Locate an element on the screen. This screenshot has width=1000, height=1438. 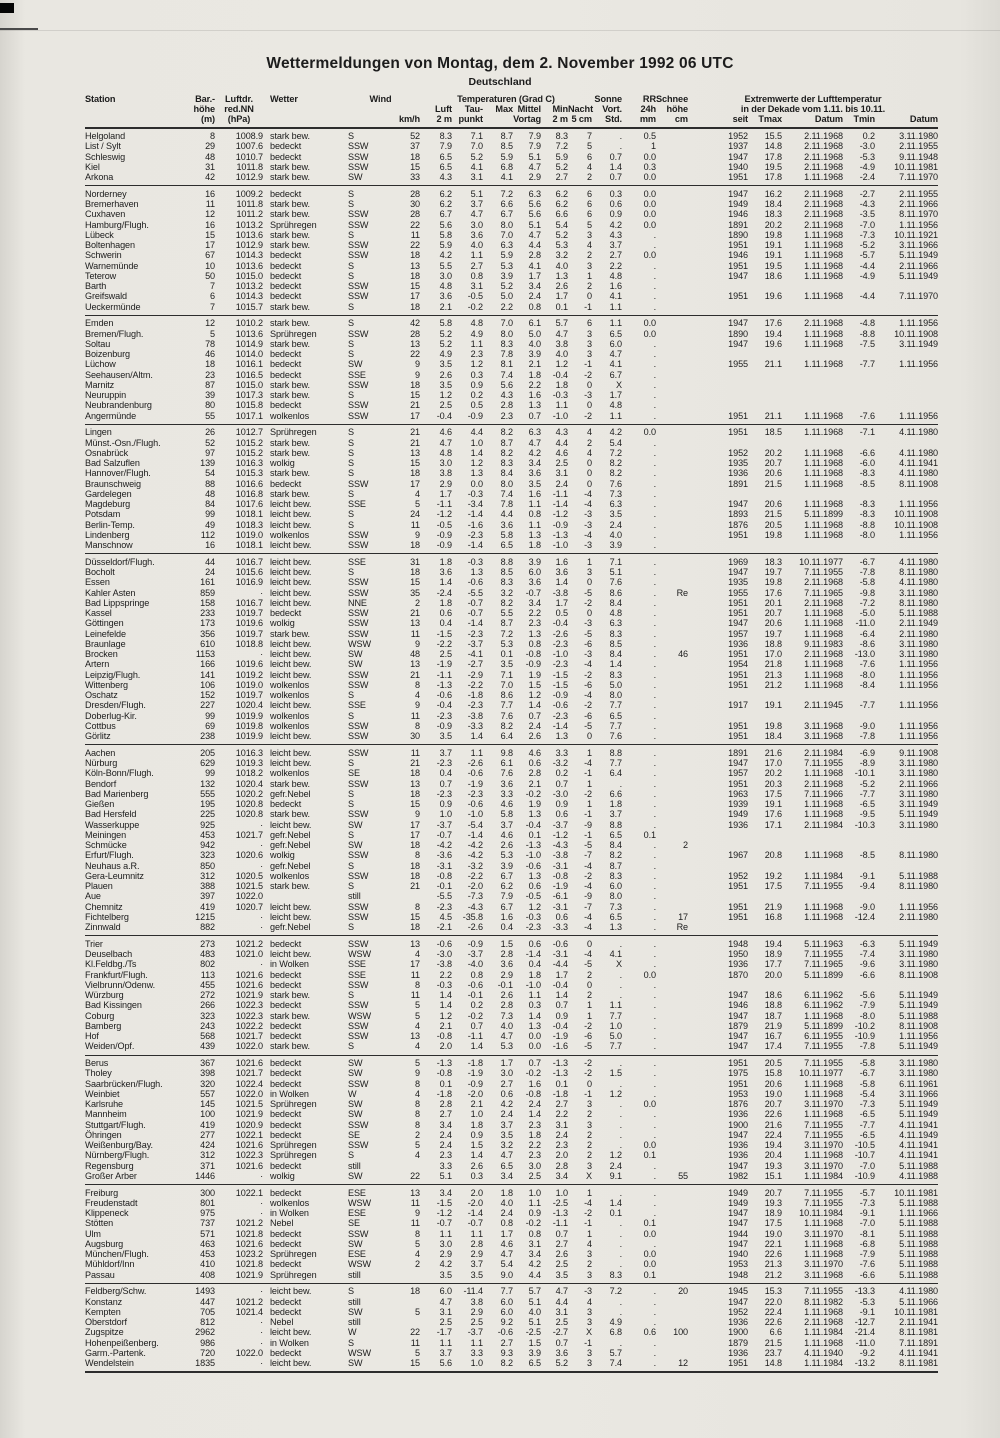
dir: SSE is located at coordinates (357, 705).